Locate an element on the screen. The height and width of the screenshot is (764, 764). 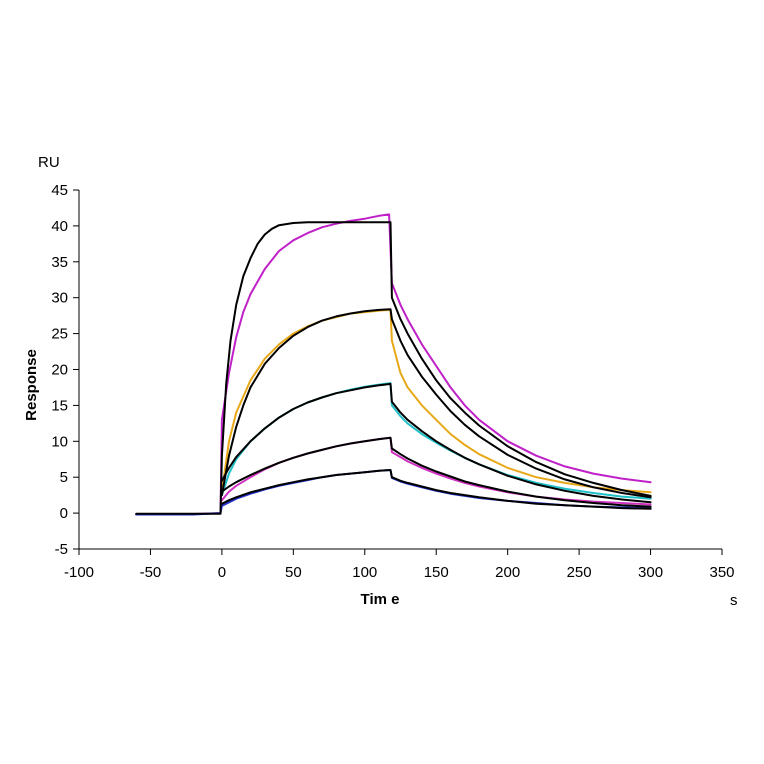
x-tick-label: 50 is located at coordinates (293, 572).